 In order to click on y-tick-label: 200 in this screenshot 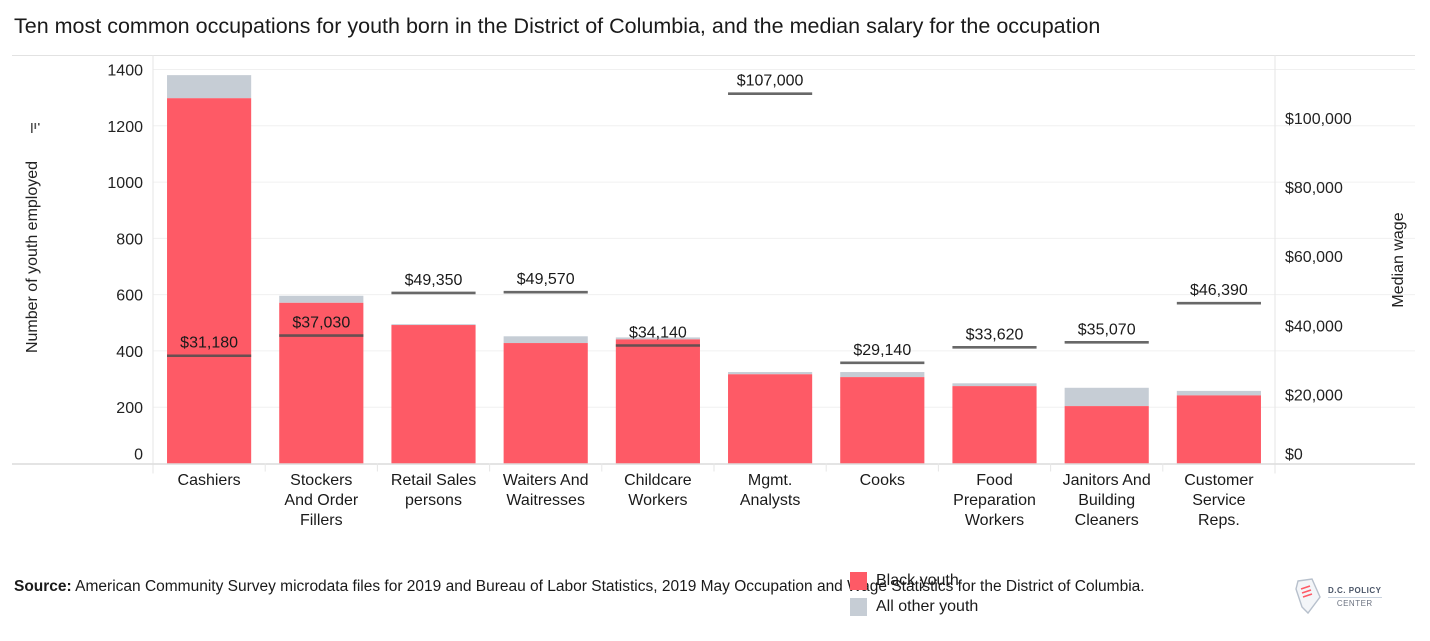, I will do `click(129, 408)`.